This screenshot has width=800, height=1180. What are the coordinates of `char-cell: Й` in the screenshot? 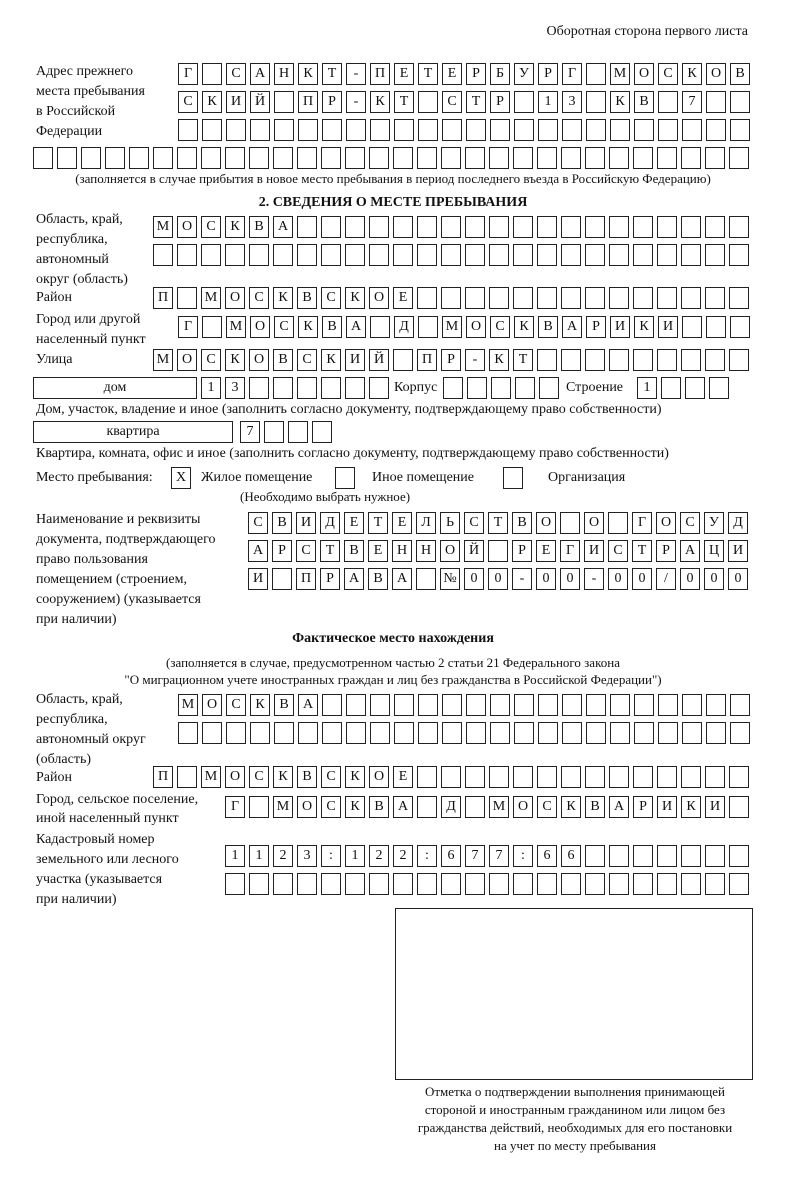 It's located at (260, 102).